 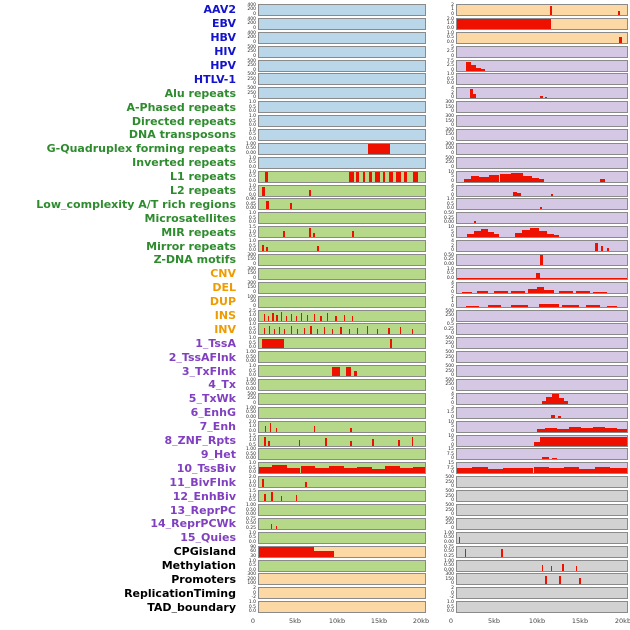 I want to click on y-tick-label: 1.00, so click(x=250, y=450).